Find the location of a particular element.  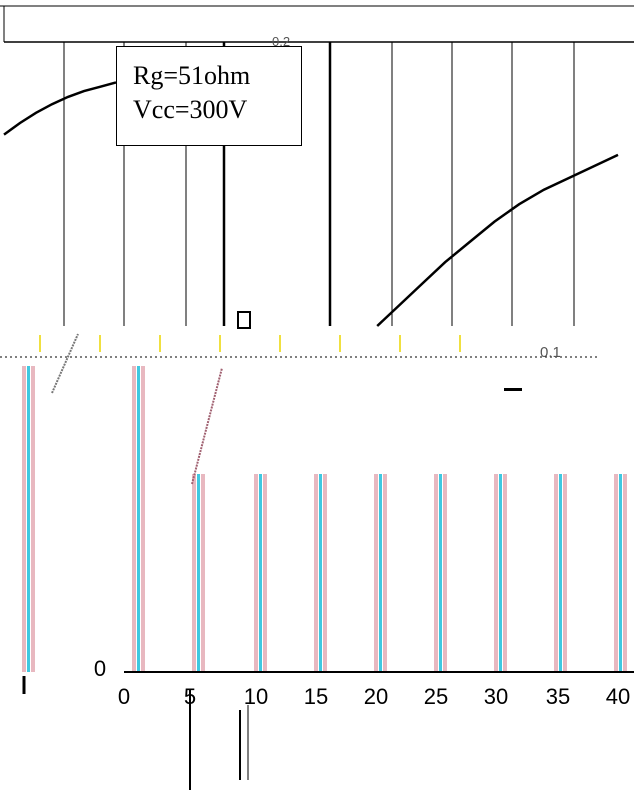

x-tick-label-30: 30 is located at coordinates (496, 696).